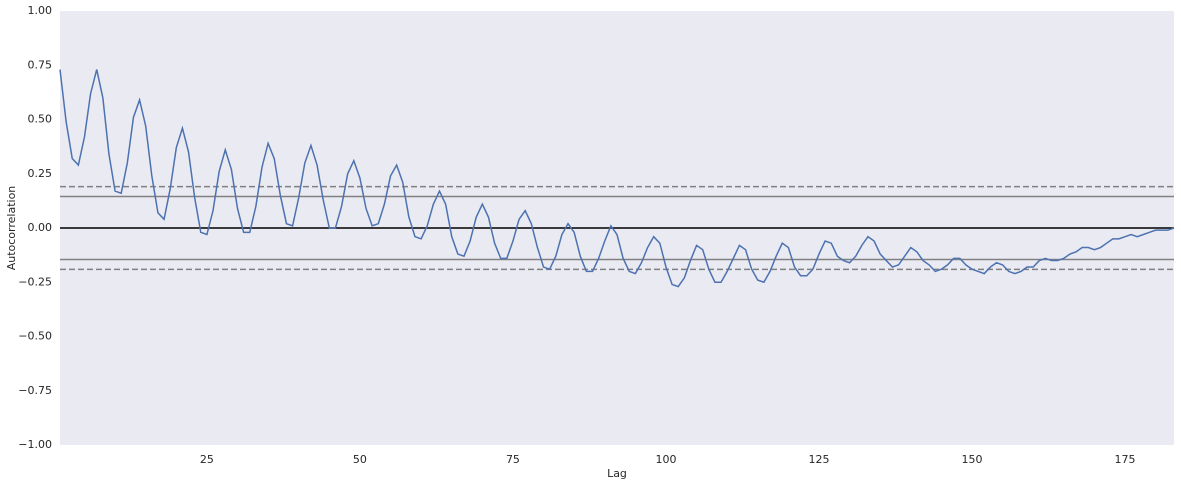 The width and height of the screenshot is (1181, 486). What do you see at coordinates (818, 459) in the screenshot?
I see `x-tick-label: 125` at bounding box center [818, 459].